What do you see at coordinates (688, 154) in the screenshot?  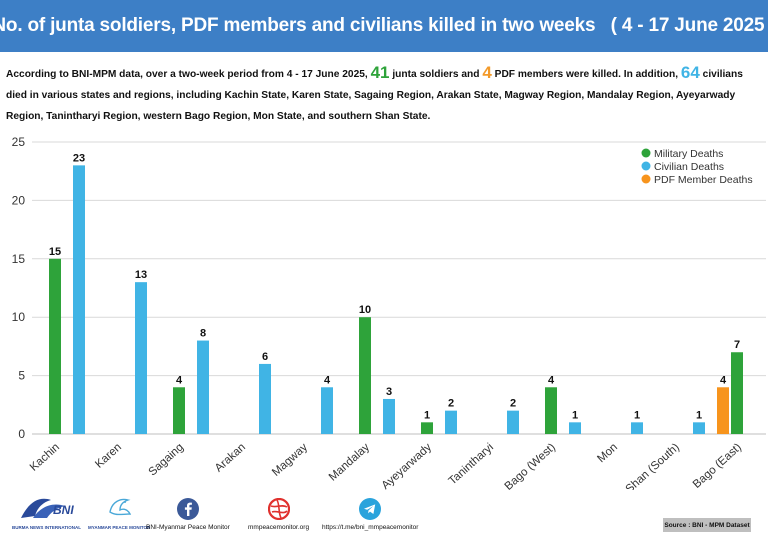 I see `legend-label: Military Deaths` at bounding box center [688, 154].